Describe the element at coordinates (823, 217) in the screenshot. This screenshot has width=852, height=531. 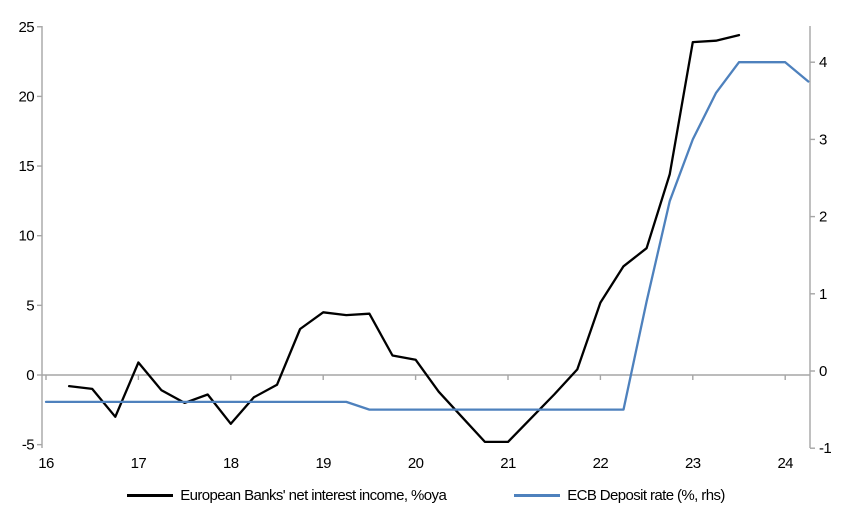
I see `right-axis-tick-label: 2` at that location.